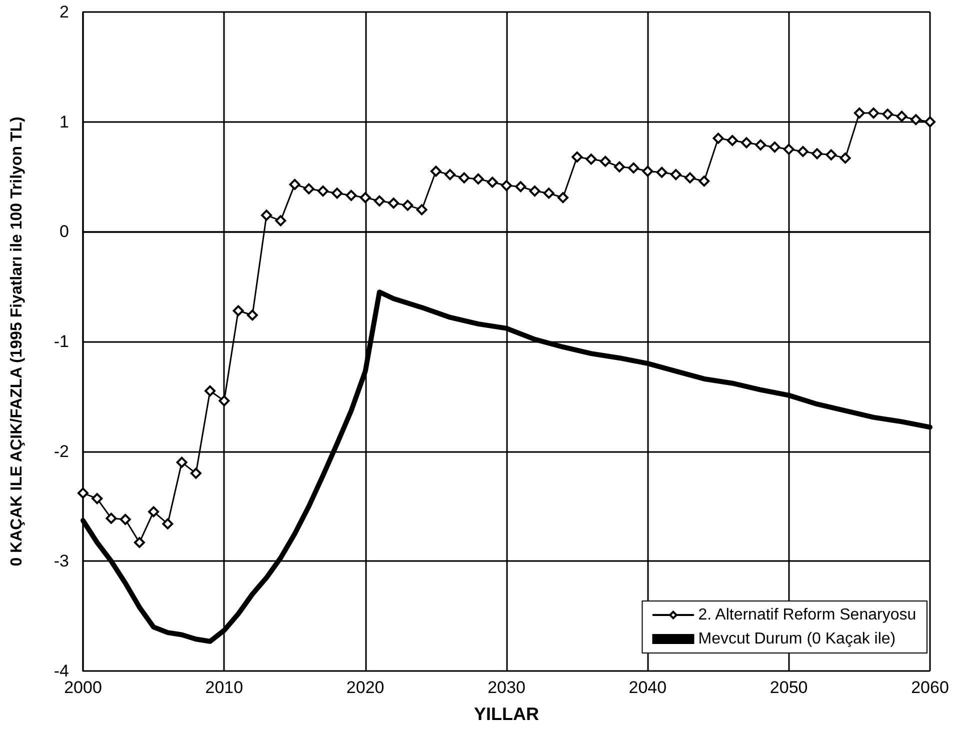 This screenshot has width=957, height=751. I want to click on legend-label: Mevcut Durum (0 Kaçak ile), so click(797, 639).